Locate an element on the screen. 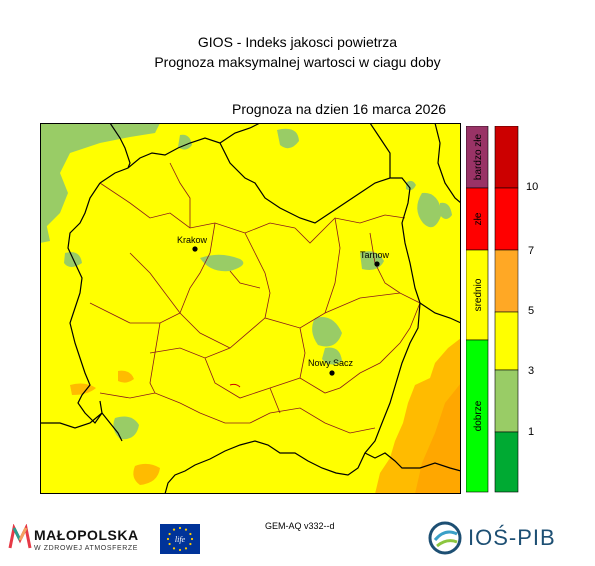  tick-label: 1 is located at coordinates (531, 432).